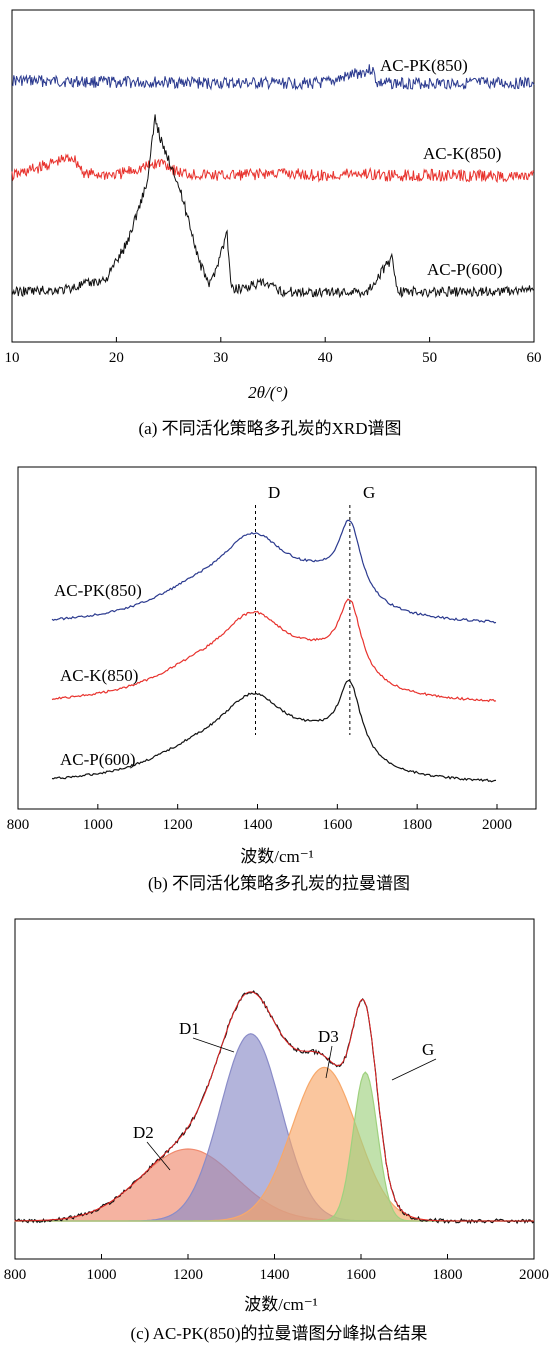  What do you see at coordinates (258, 825) in the screenshot?
I see `b-tick-label-3: 1400` at bounding box center [258, 825].